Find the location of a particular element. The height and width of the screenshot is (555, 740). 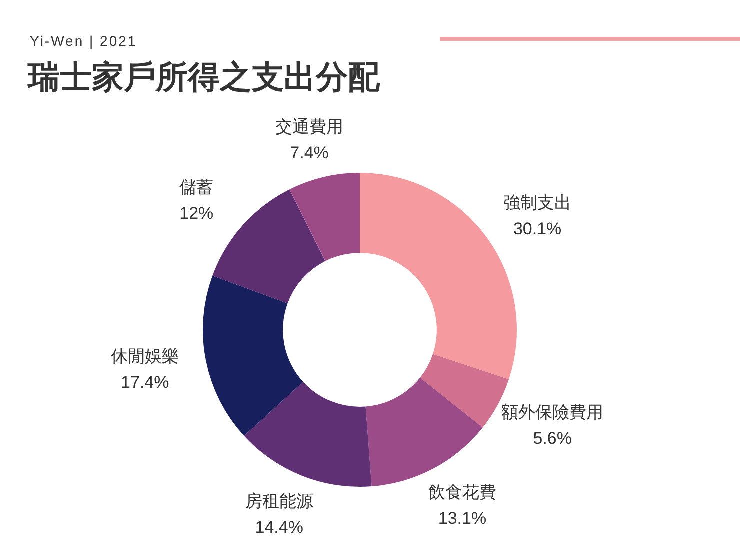

slice-label: 交通費用 is located at coordinates (310, 126).